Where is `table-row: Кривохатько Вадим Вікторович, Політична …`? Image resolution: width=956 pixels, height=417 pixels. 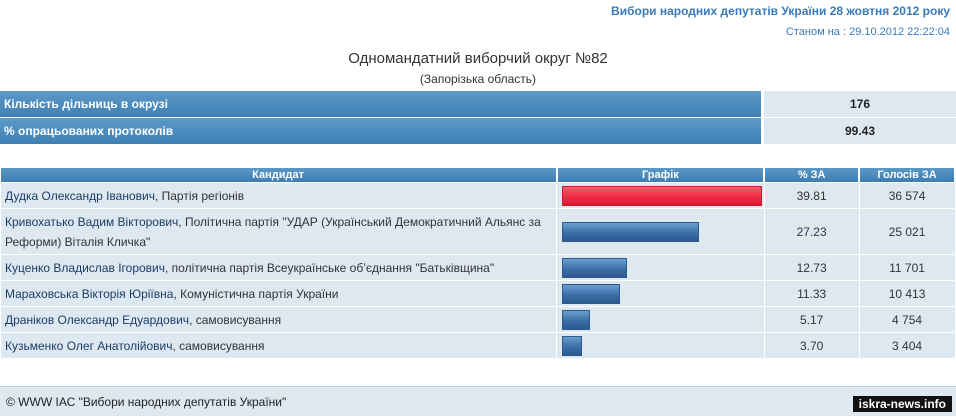
table-row: Кривохатько Вадим Вікторович, Політична … is located at coordinates (478, 231).